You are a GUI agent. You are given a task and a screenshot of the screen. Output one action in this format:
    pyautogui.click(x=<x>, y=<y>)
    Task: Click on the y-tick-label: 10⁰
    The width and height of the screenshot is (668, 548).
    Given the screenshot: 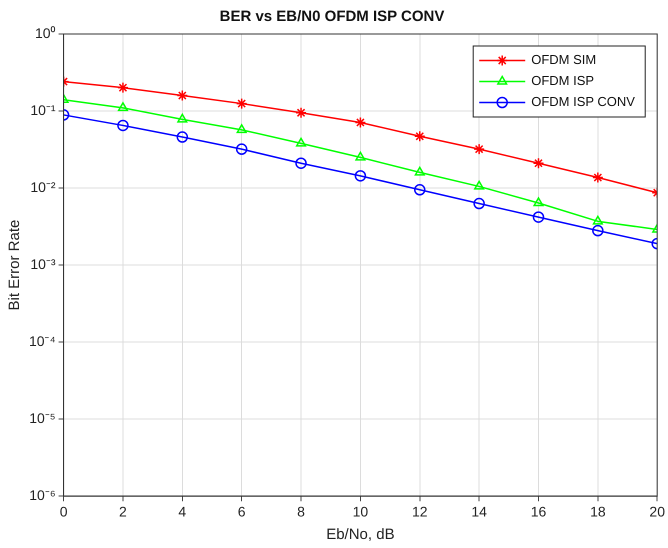 What is the action you would take?
    pyautogui.click(x=45, y=32)
    